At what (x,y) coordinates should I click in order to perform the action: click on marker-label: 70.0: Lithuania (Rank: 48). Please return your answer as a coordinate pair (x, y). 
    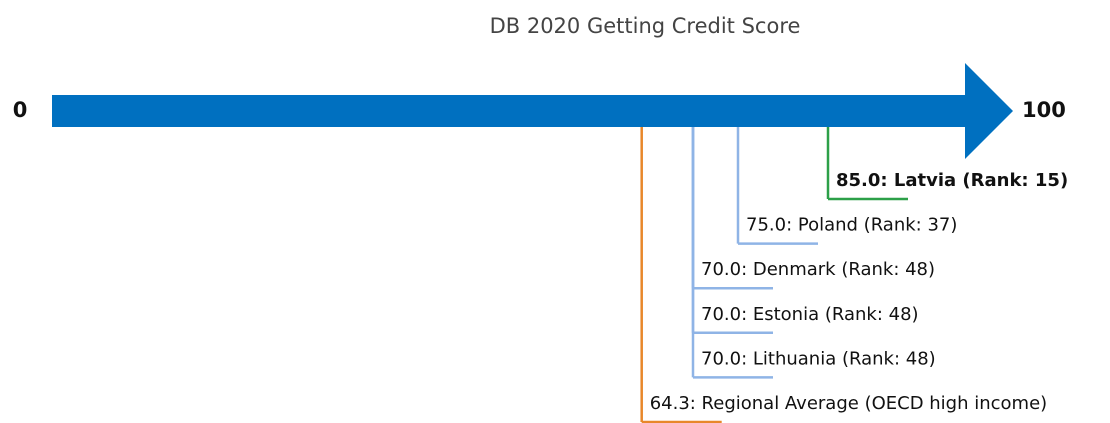
    Looking at the image, I should click on (818, 358).